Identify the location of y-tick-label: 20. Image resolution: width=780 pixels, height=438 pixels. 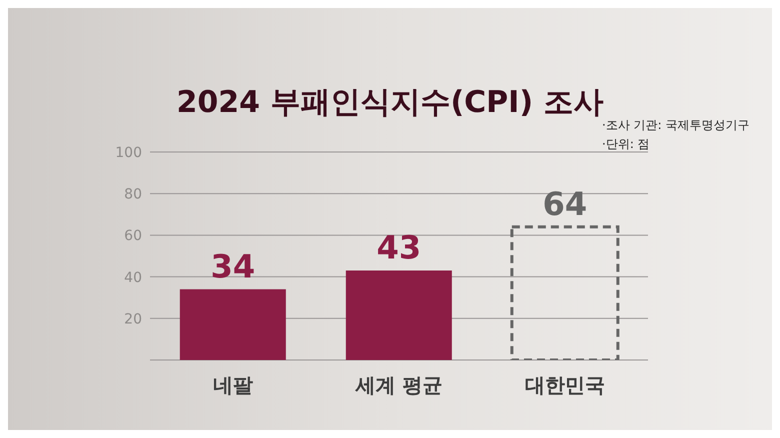
(133, 319).